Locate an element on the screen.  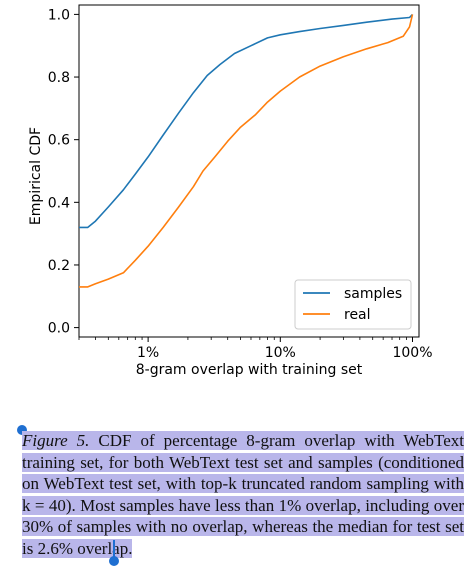
figure-label: Figure 5. is located at coordinates (56, 440).